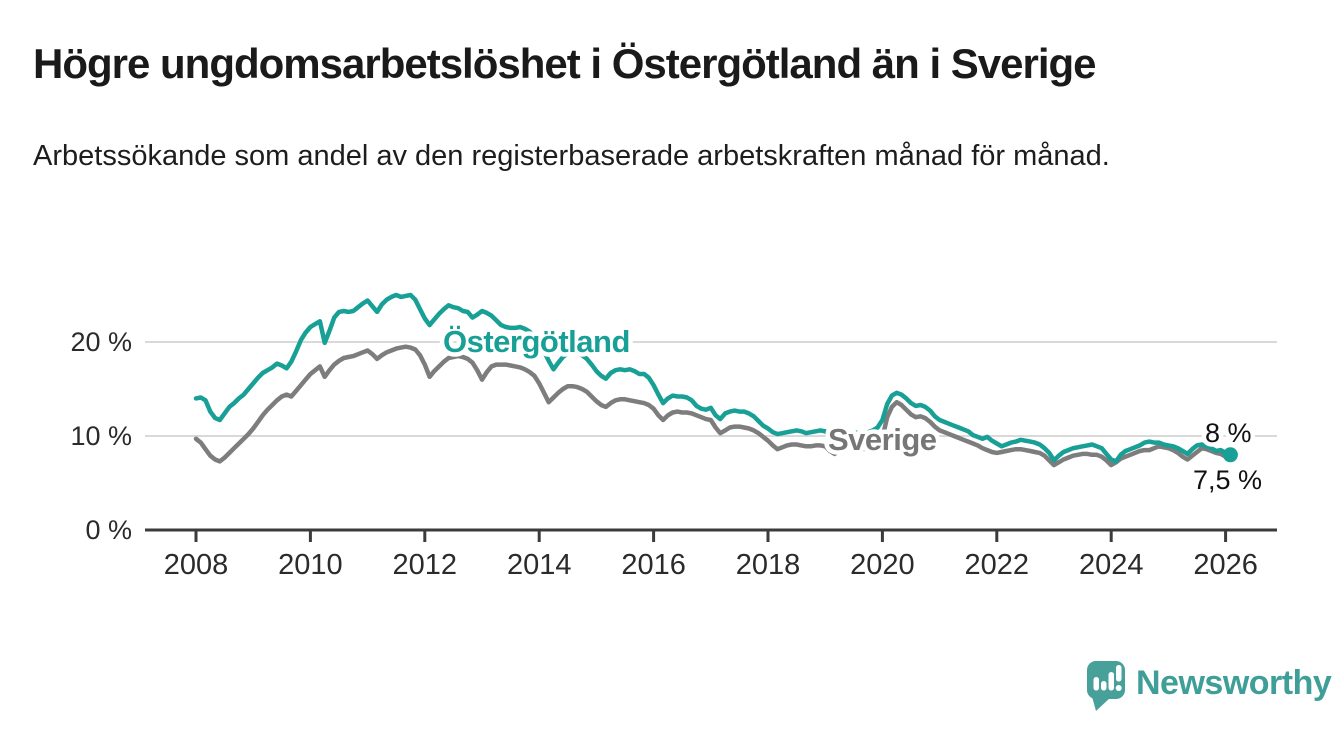  What do you see at coordinates (108, 530) in the screenshot?
I see `y-tick-label-0: 0 %` at bounding box center [108, 530].